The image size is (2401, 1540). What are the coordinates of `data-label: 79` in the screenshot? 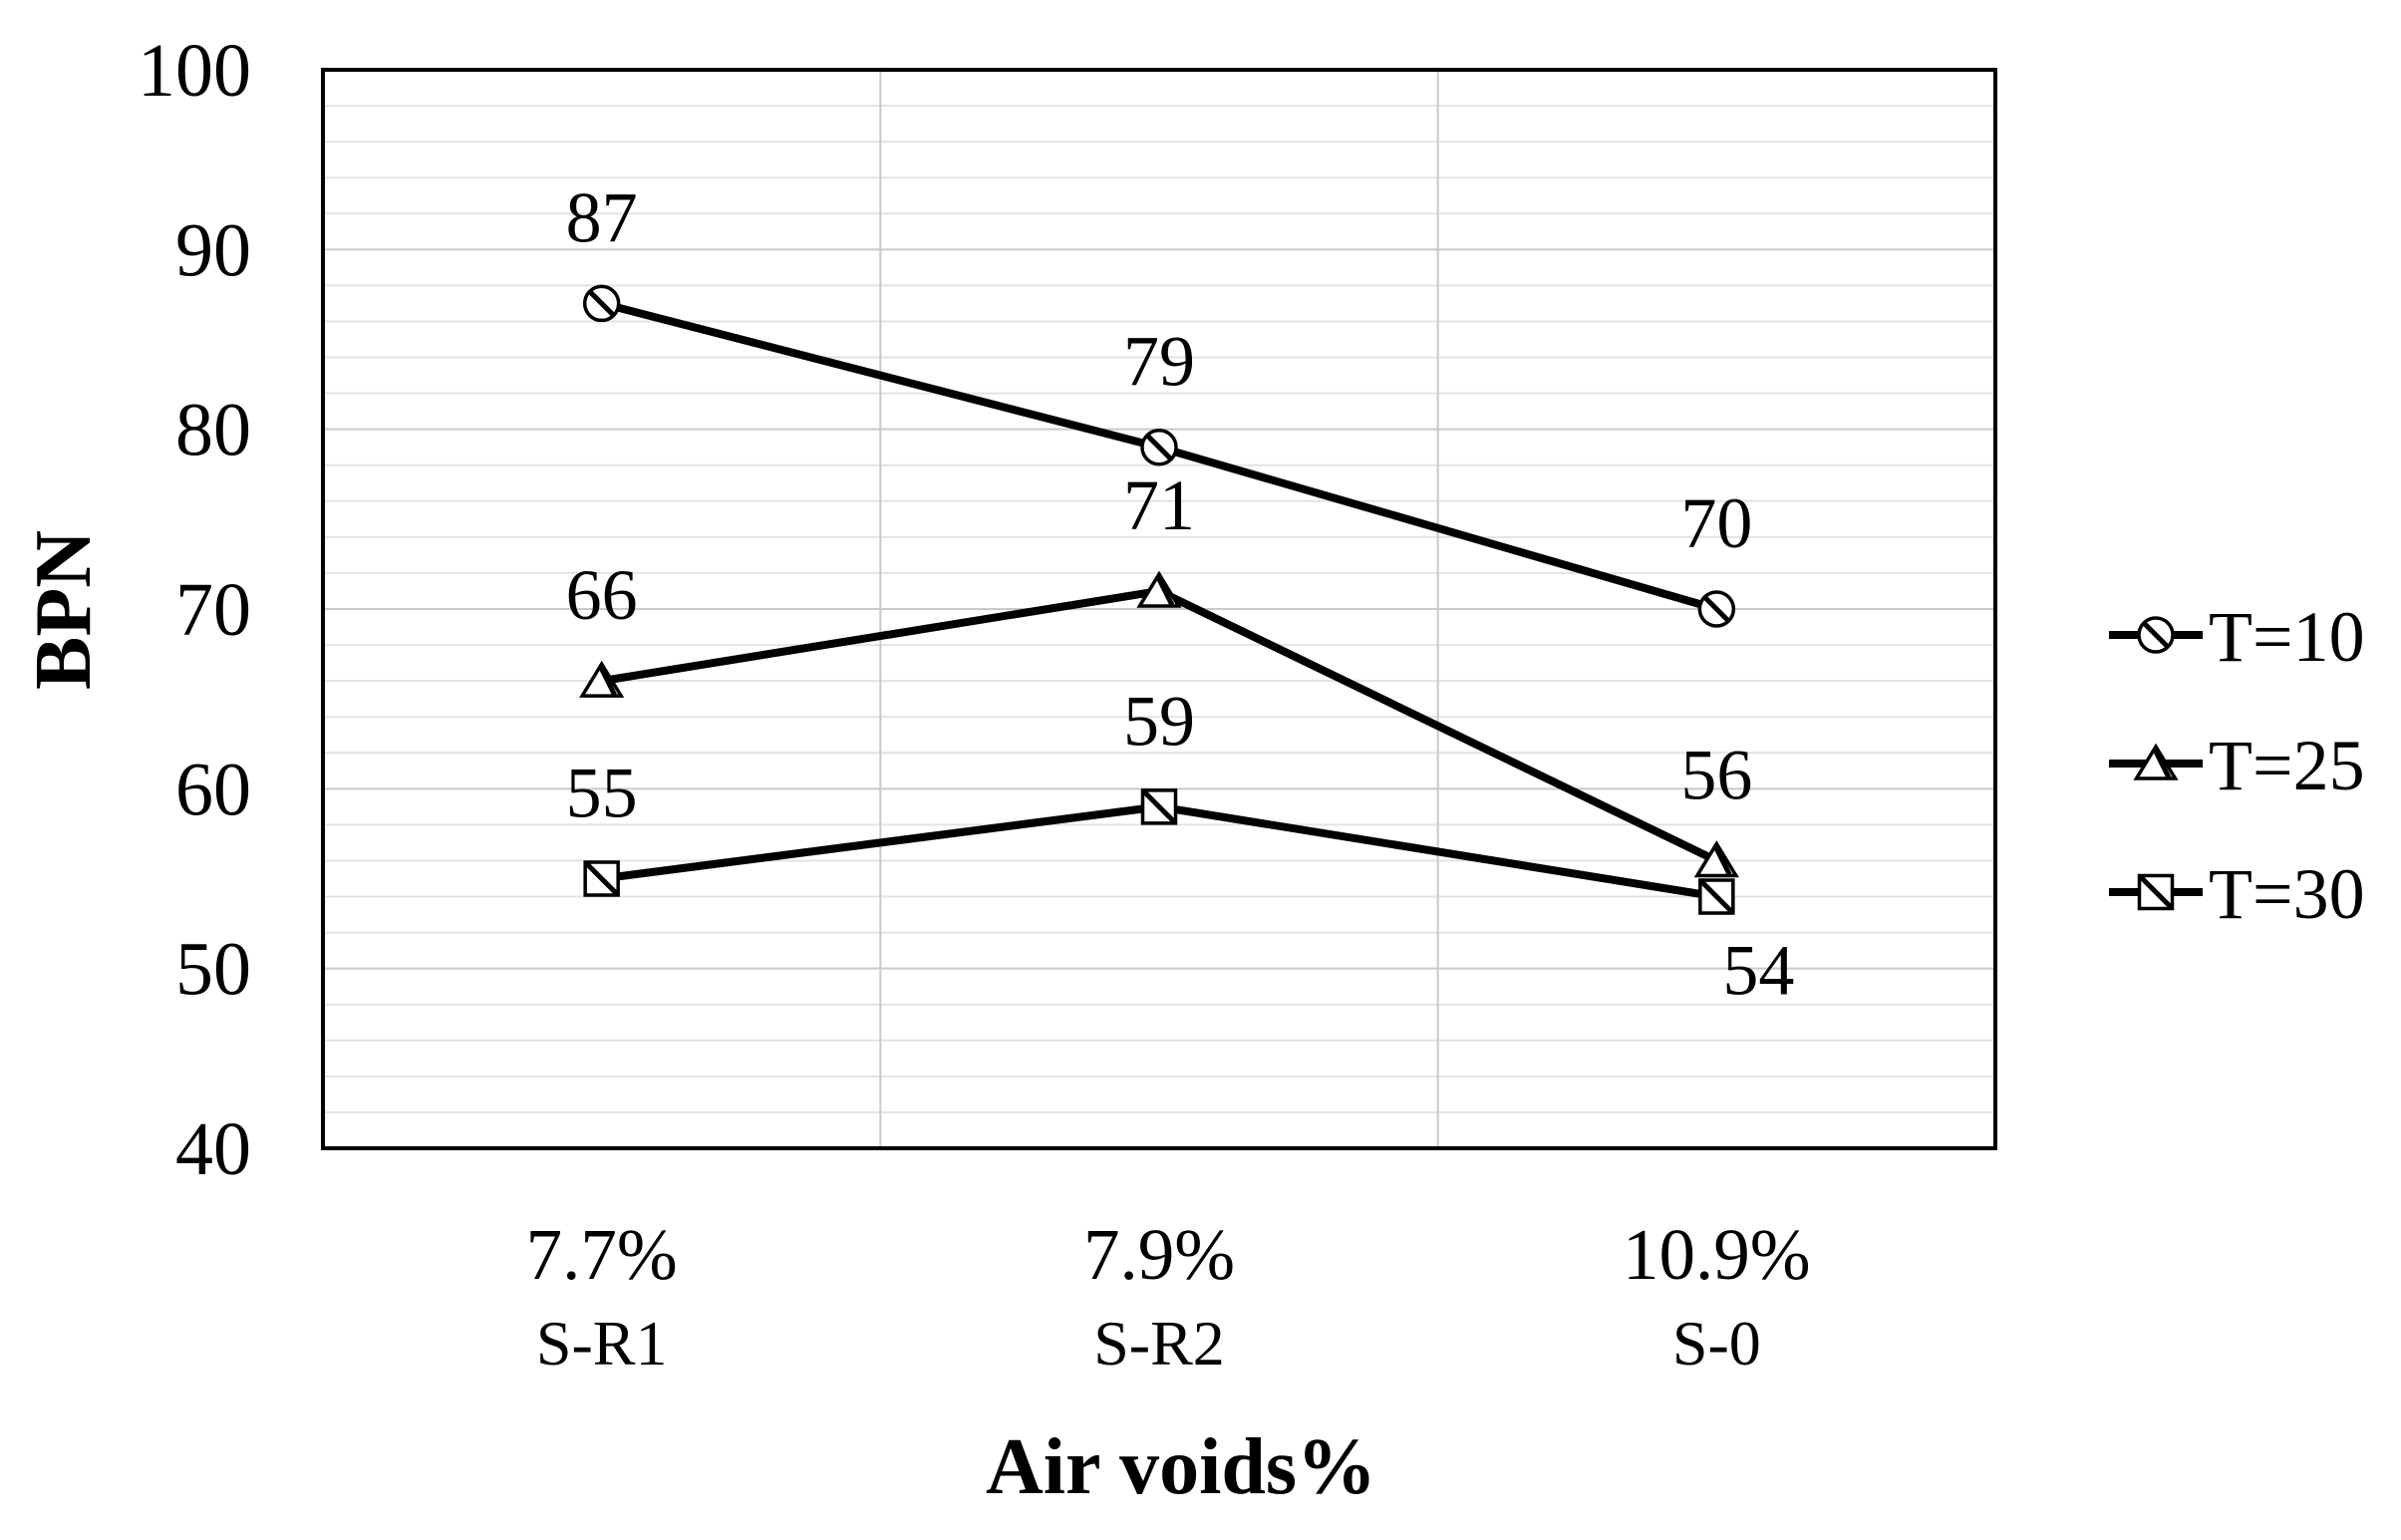 It's located at (1159, 362).